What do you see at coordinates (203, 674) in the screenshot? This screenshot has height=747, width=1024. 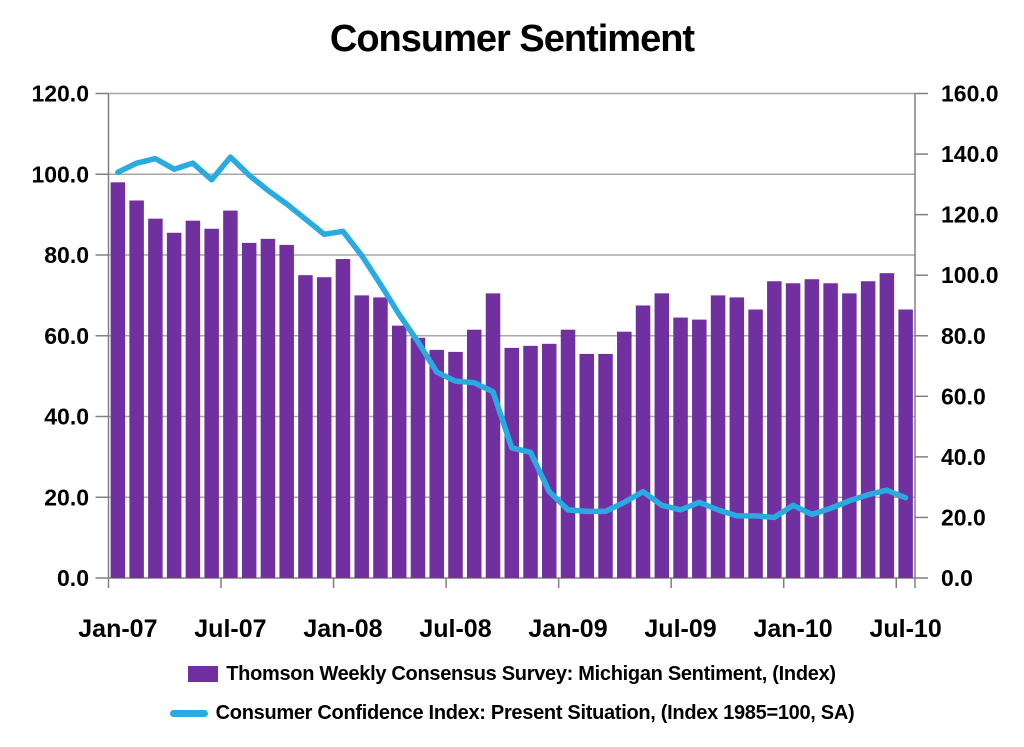 I see `bar-series-swatch` at bounding box center [203, 674].